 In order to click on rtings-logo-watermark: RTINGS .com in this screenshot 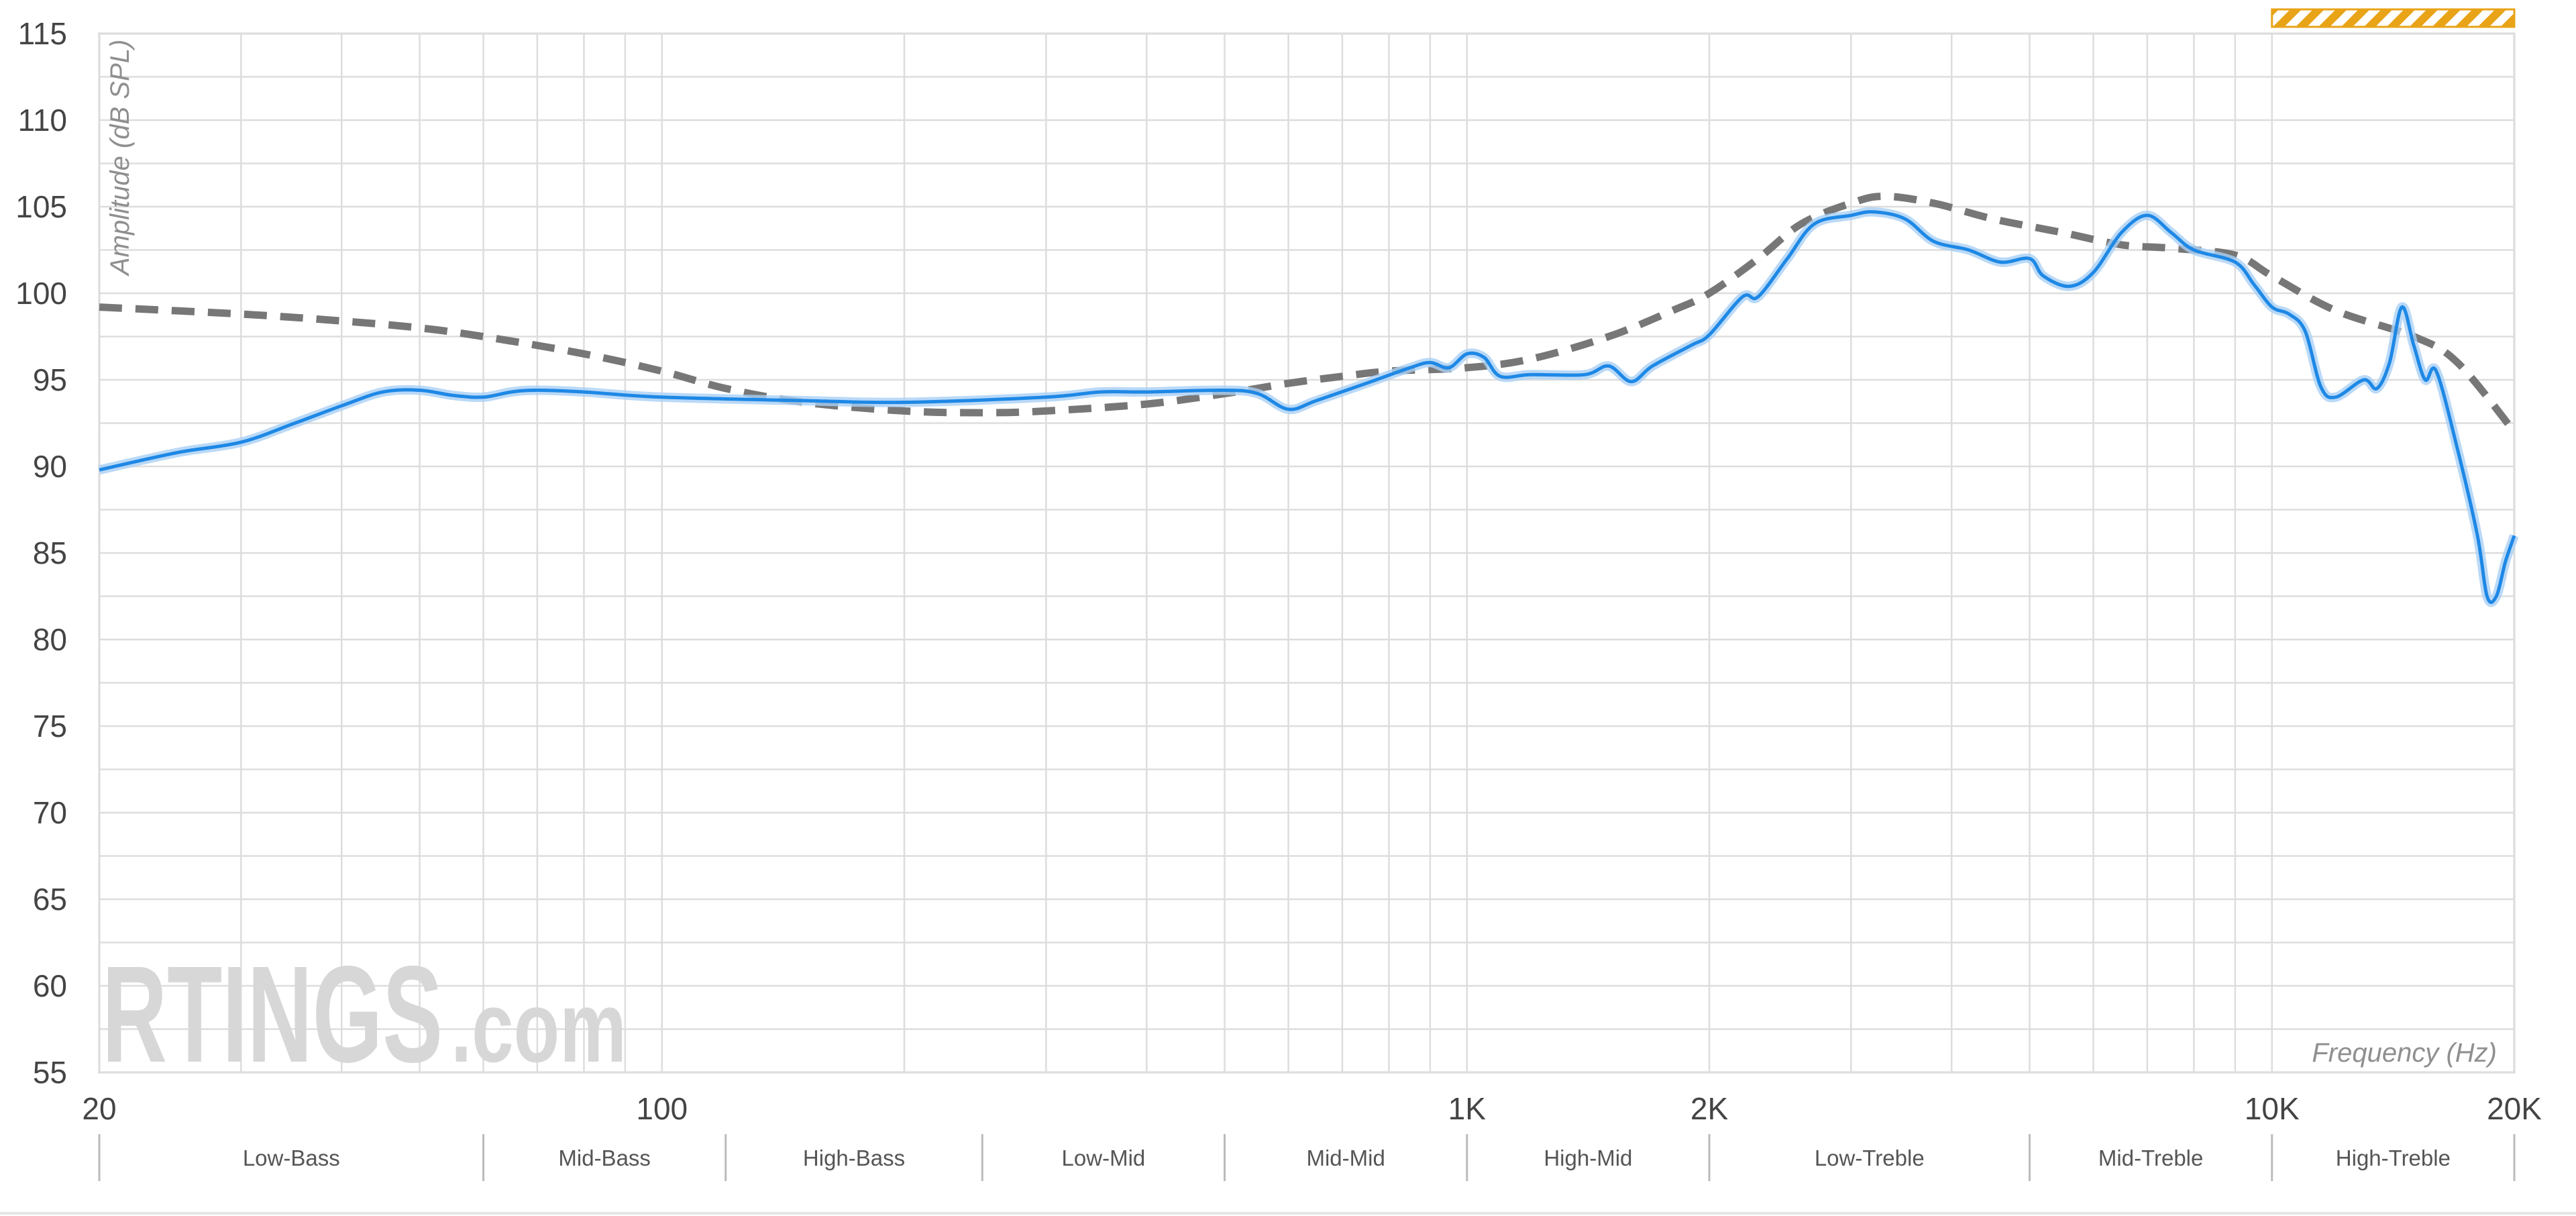, I will do `click(364, 1014)`.